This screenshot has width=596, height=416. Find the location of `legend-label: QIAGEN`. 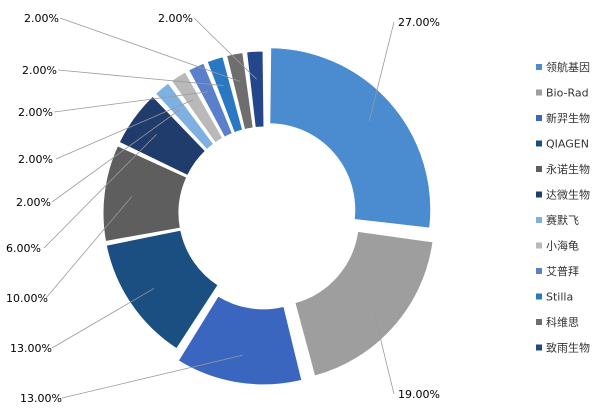

legend-label: QIAGEN is located at coordinates (567, 144).